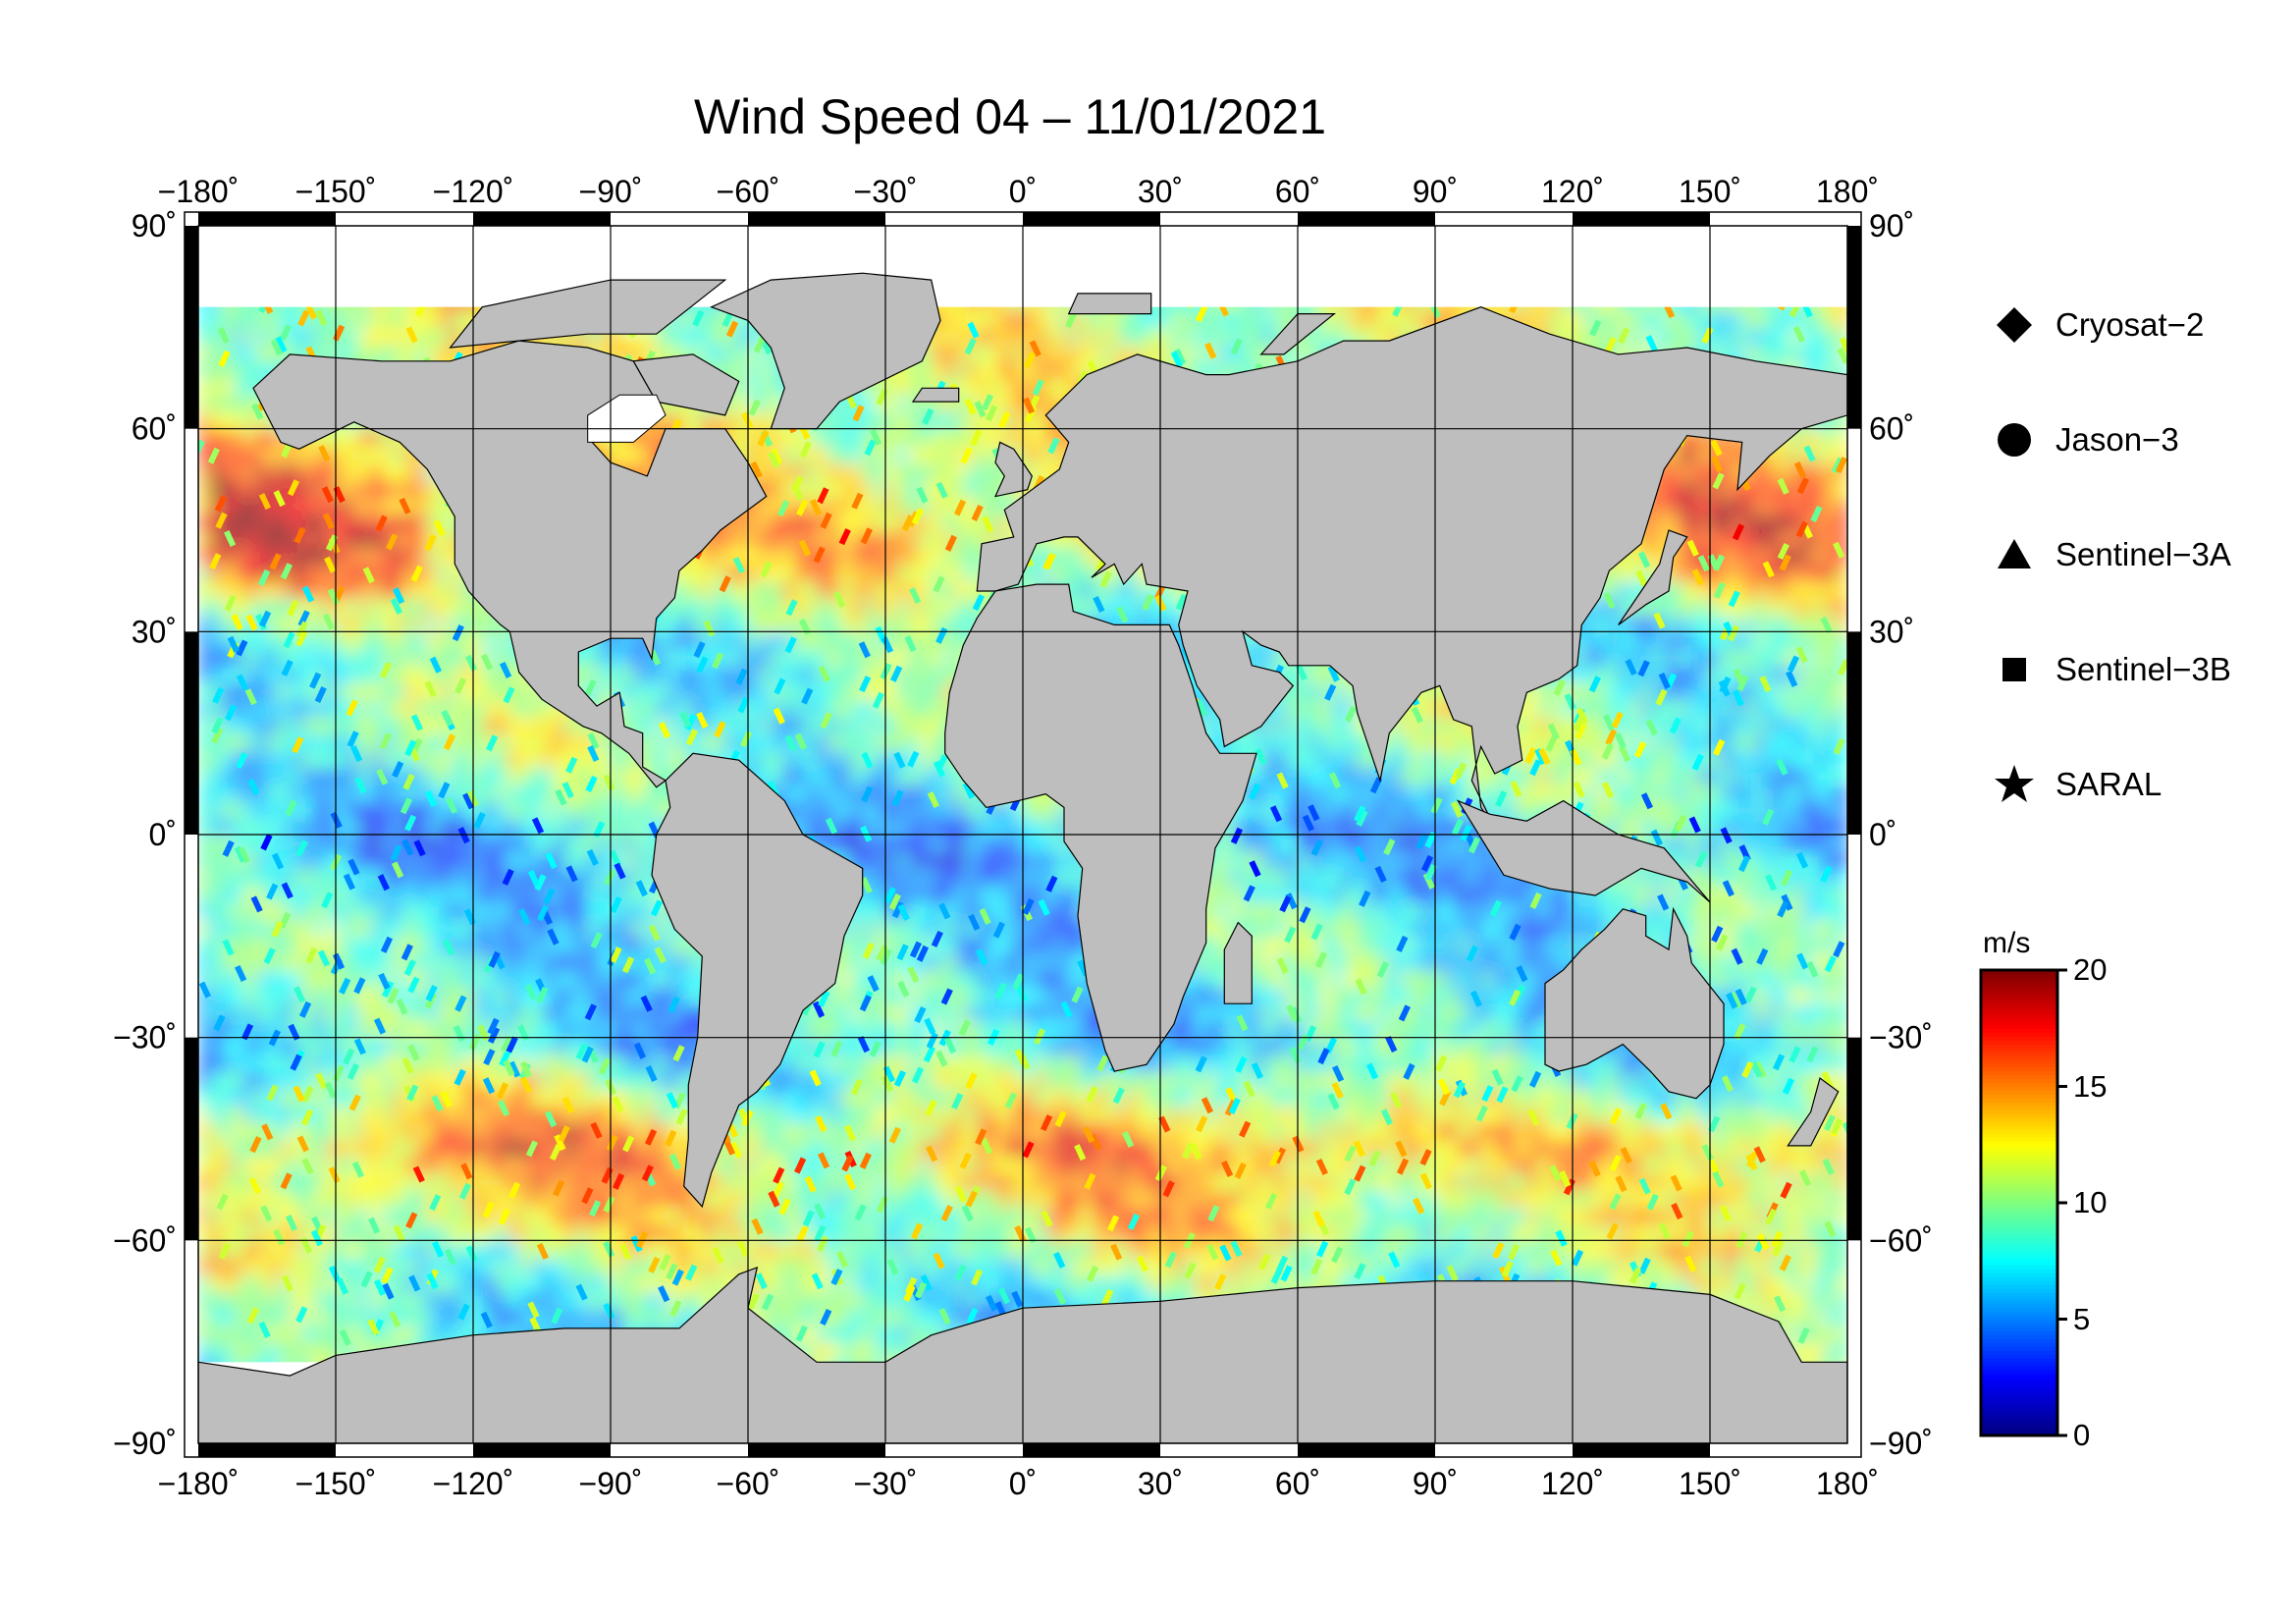  What do you see at coordinates (2007, 943) in the screenshot?
I see `colorbar-unit: m/s` at bounding box center [2007, 943].